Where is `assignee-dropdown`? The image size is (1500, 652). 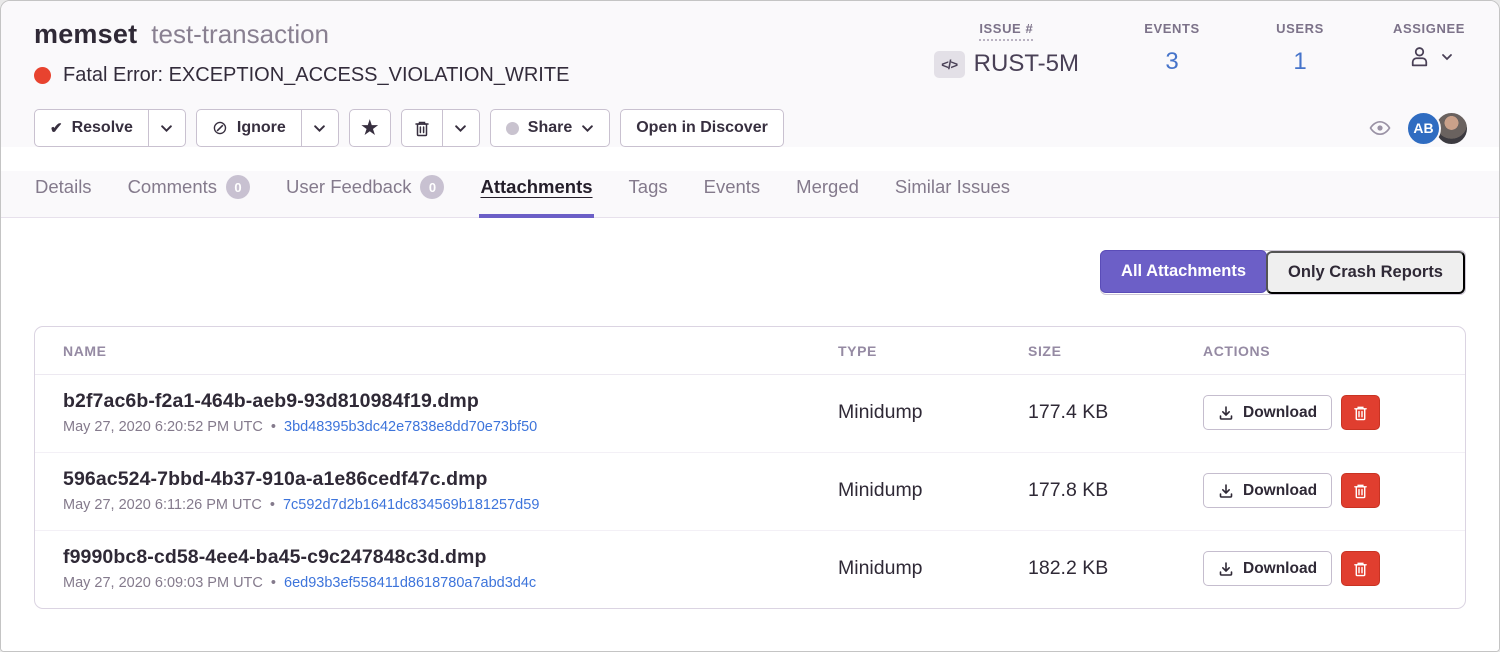
assignee-dropdown is located at coordinates (1429, 56).